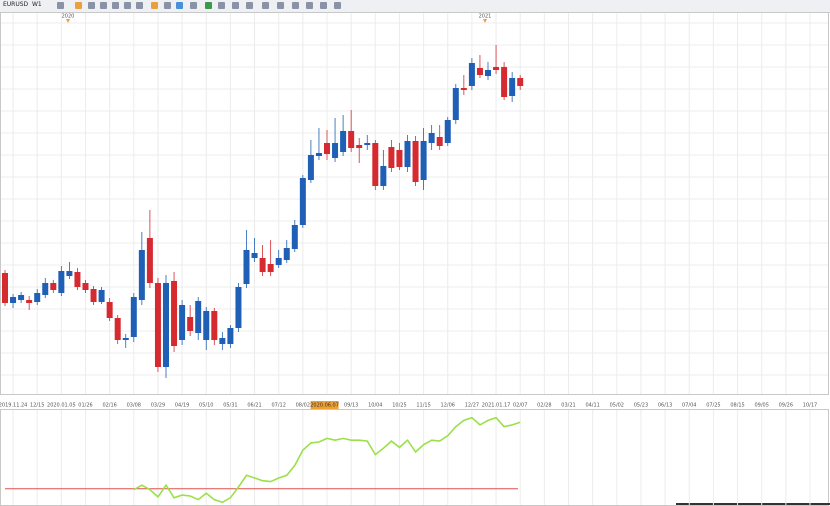  Describe the element at coordinates (485, 21) in the screenshot. I see `year-marker` at that location.